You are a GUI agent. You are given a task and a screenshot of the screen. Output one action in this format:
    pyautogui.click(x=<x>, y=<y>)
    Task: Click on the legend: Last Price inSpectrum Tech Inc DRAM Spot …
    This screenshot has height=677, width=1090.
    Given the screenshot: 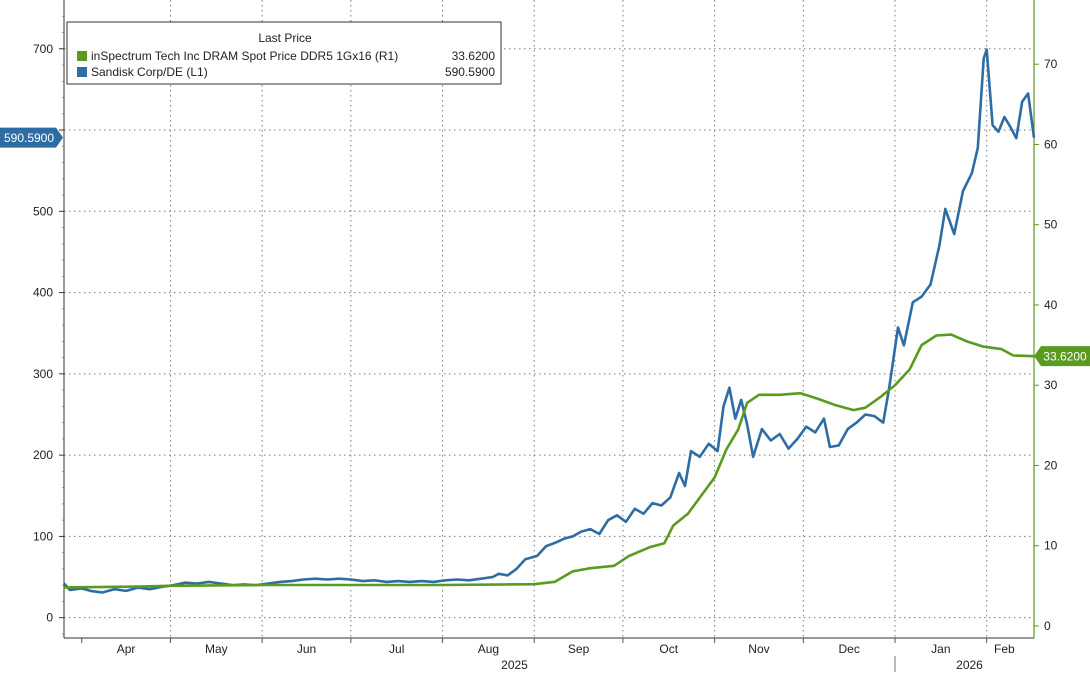 What is the action you would take?
    pyautogui.click(x=284, y=53)
    